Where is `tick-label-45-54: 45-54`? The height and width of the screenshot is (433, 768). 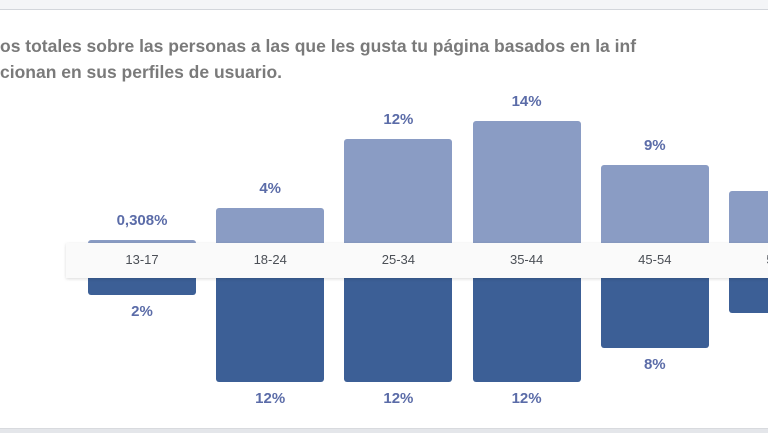
tick-label-45-54: 45-54 is located at coordinates (655, 259).